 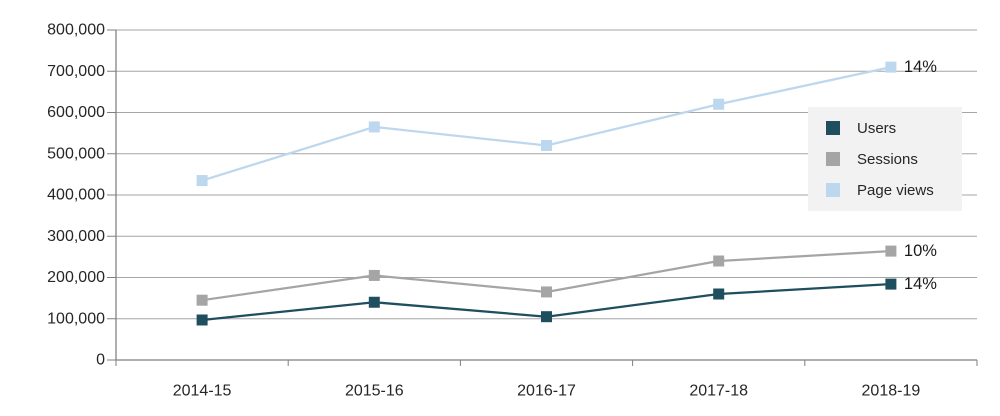 What do you see at coordinates (546, 391) in the screenshot?
I see `x-tick-label: 2016-17` at bounding box center [546, 391].